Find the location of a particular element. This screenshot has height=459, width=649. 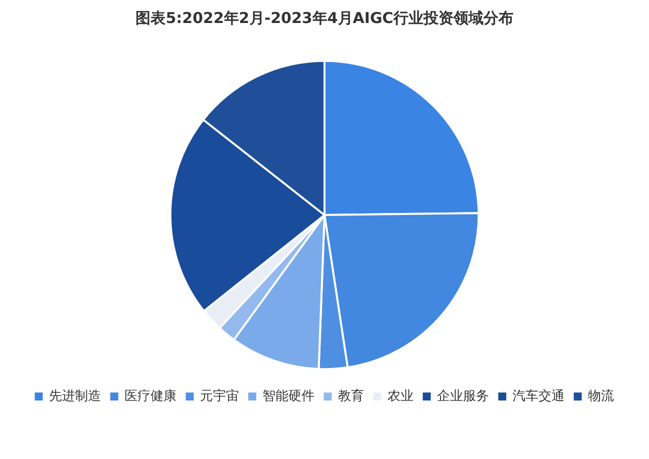

legend-label: 元宇宙 is located at coordinates (219, 396).